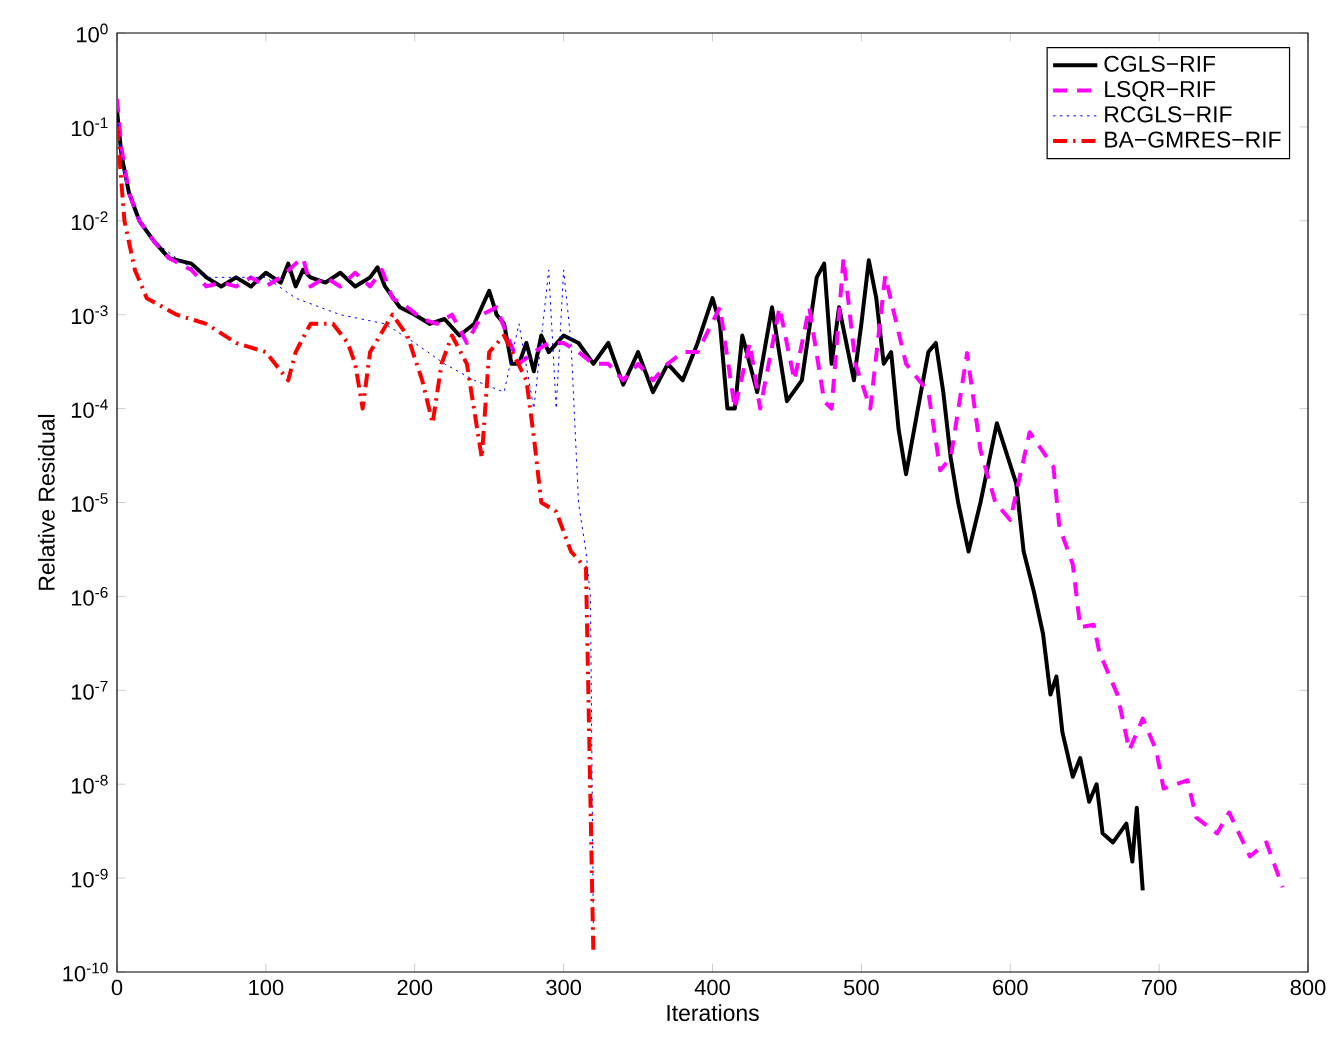  What do you see at coordinates (89, 127) in the screenshot?
I see `y-tick-label: 10$^{-1}$` at bounding box center [89, 127].